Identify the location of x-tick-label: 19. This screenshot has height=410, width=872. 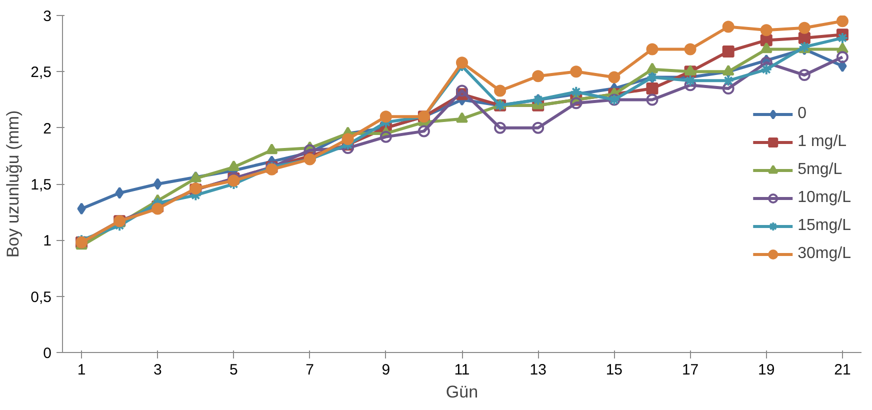
(766, 370).